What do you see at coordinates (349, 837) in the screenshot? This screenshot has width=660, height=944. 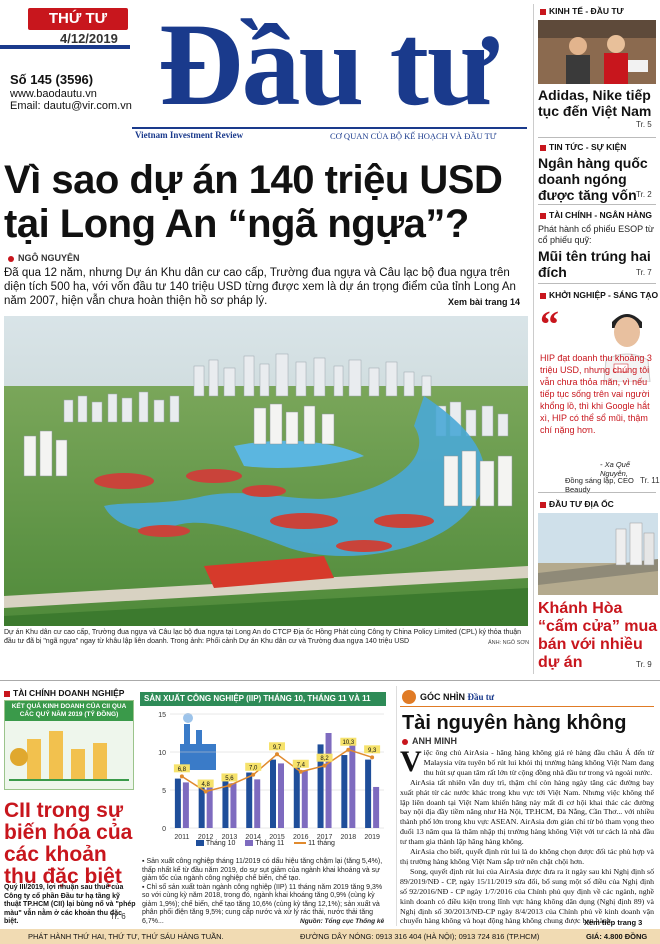 I see `x-tick-label: 2018` at bounding box center [349, 837].